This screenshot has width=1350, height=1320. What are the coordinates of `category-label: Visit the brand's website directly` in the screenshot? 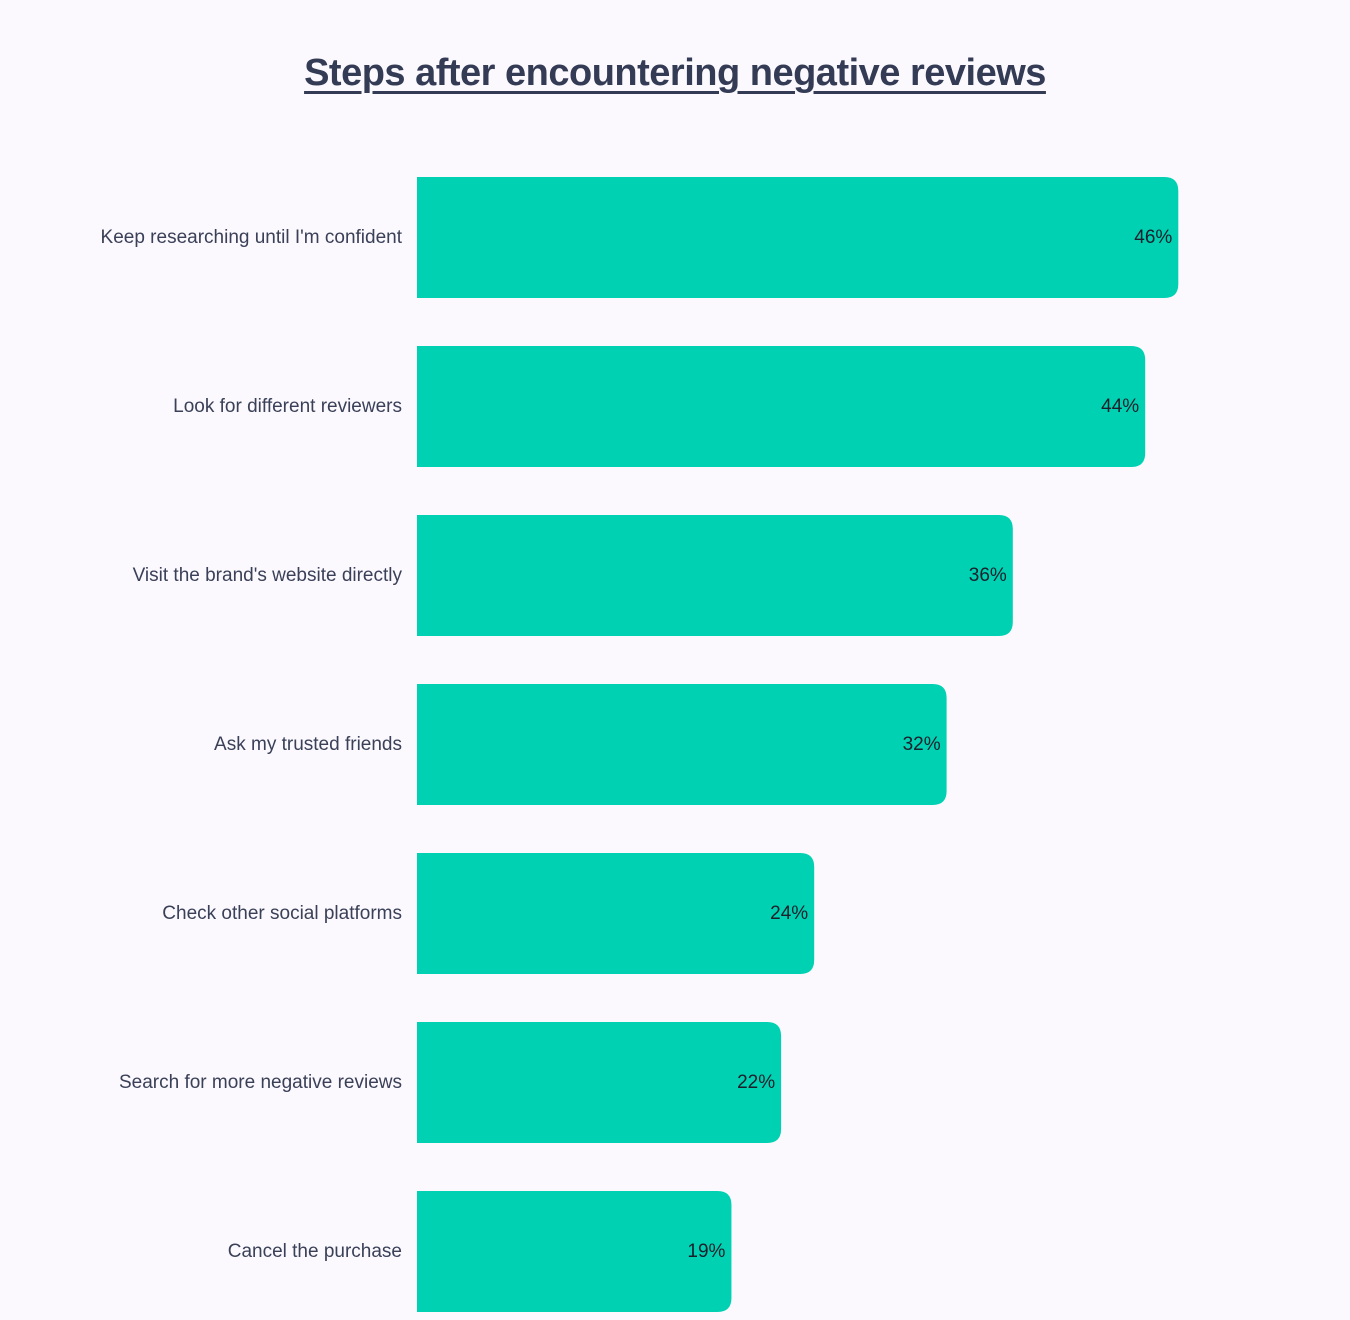 It's located at (268, 575).